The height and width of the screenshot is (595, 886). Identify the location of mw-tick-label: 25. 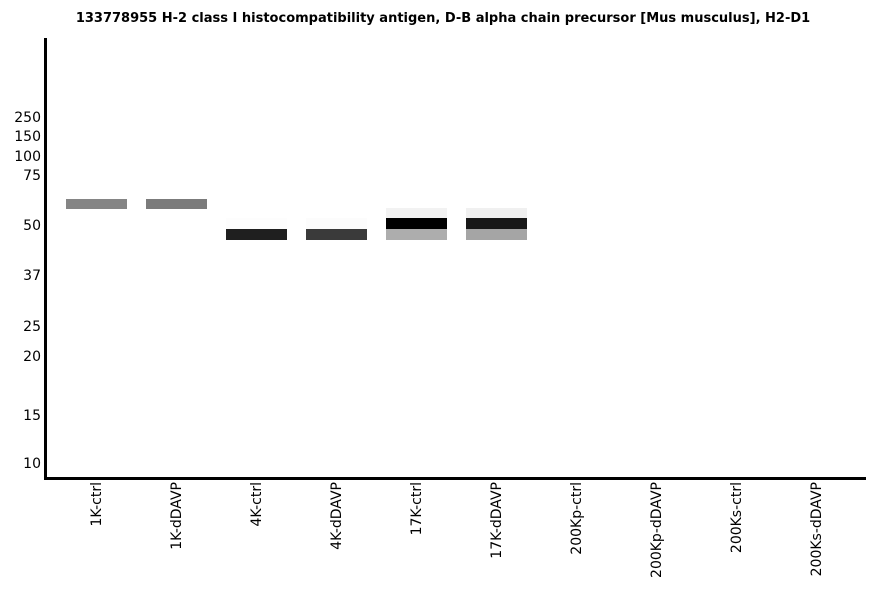
(32, 327).